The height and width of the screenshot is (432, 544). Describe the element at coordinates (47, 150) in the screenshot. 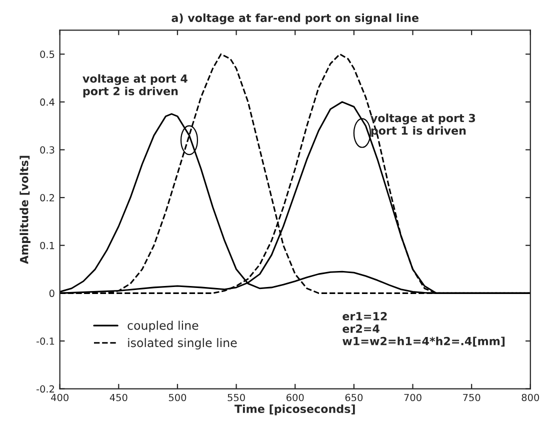

I see `y-tick-label: 0.3` at that location.